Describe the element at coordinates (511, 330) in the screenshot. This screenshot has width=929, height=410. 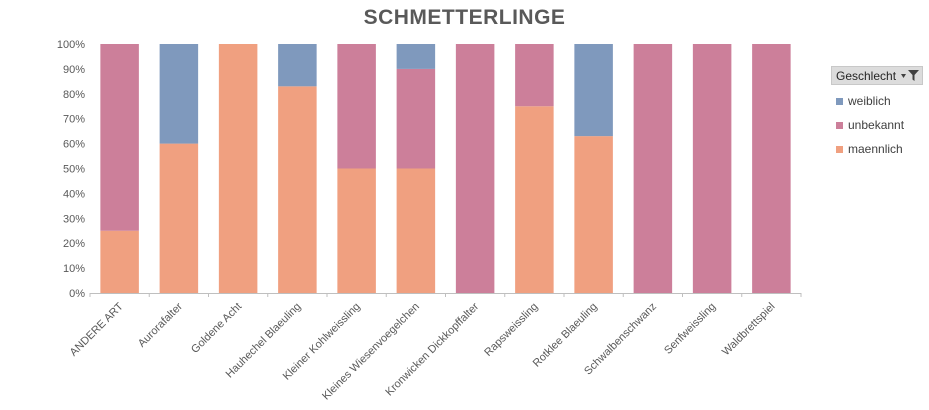
I see `x-category-label: Rapsweissling` at that location.